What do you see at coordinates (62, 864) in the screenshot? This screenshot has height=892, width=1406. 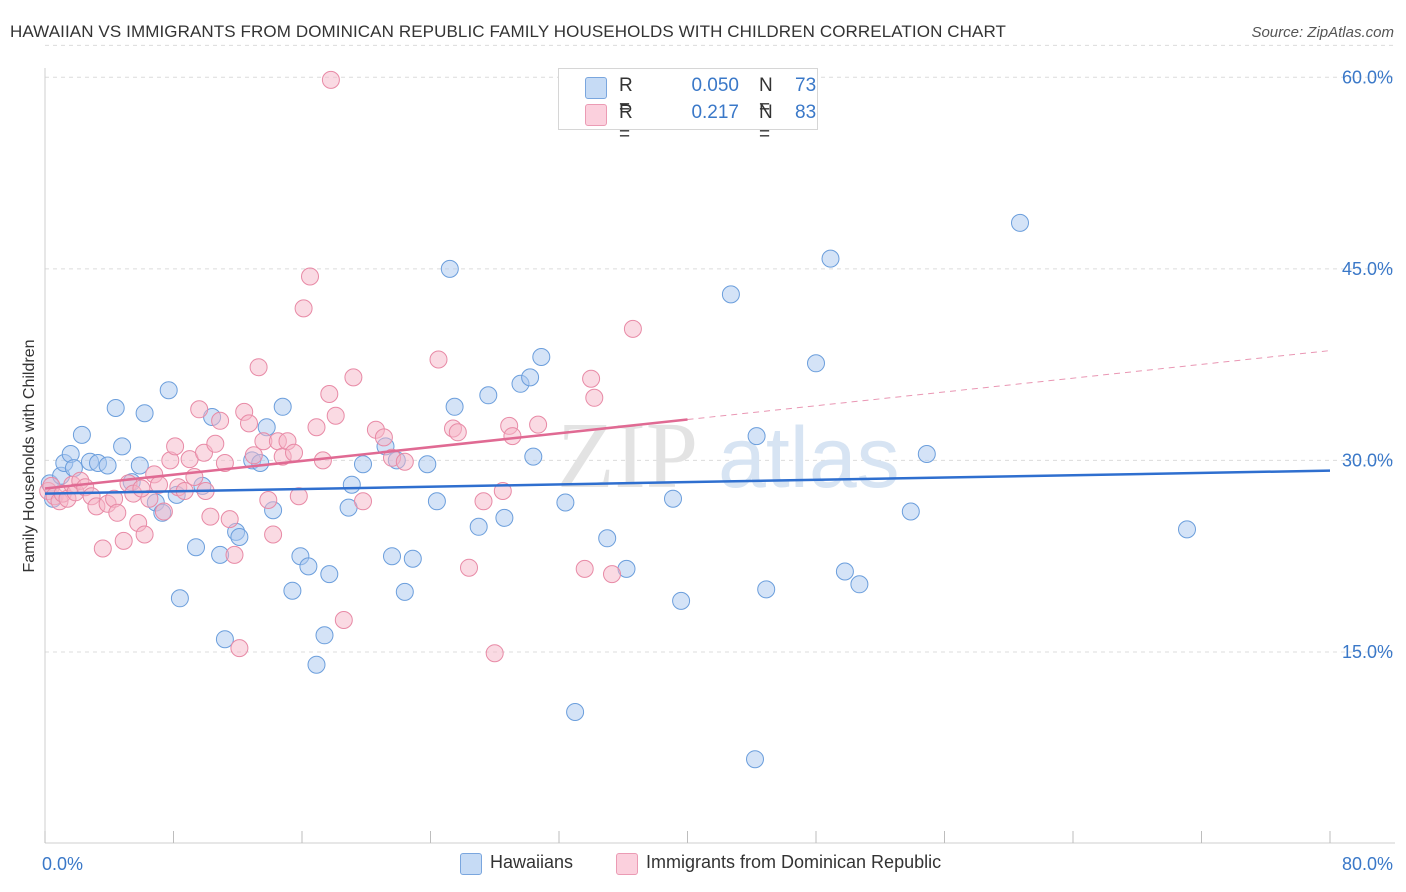 I see `x-tick-label: 0.0%` at bounding box center [62, 864].